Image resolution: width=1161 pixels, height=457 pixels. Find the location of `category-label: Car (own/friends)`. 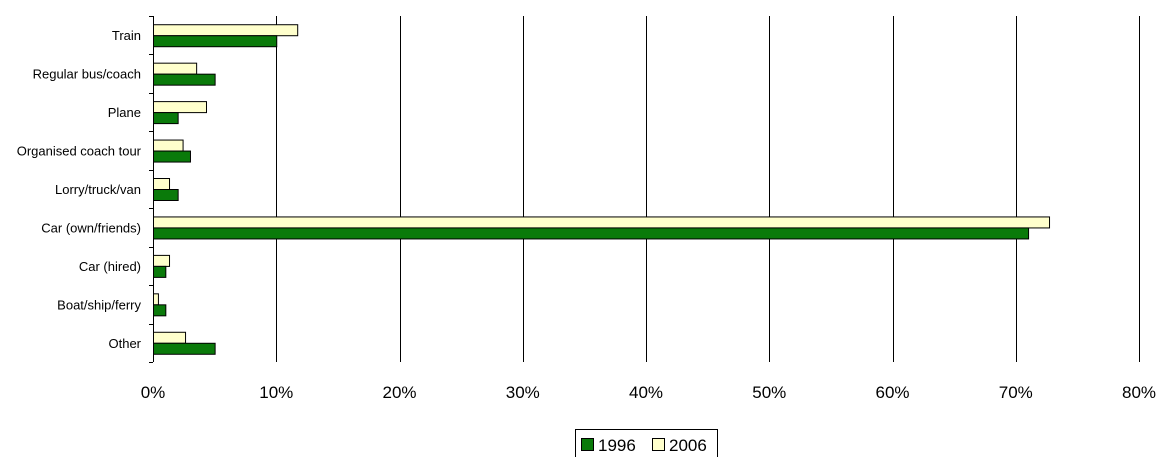

category-label: Car (own/friends) is located at coordinates (91, 227).